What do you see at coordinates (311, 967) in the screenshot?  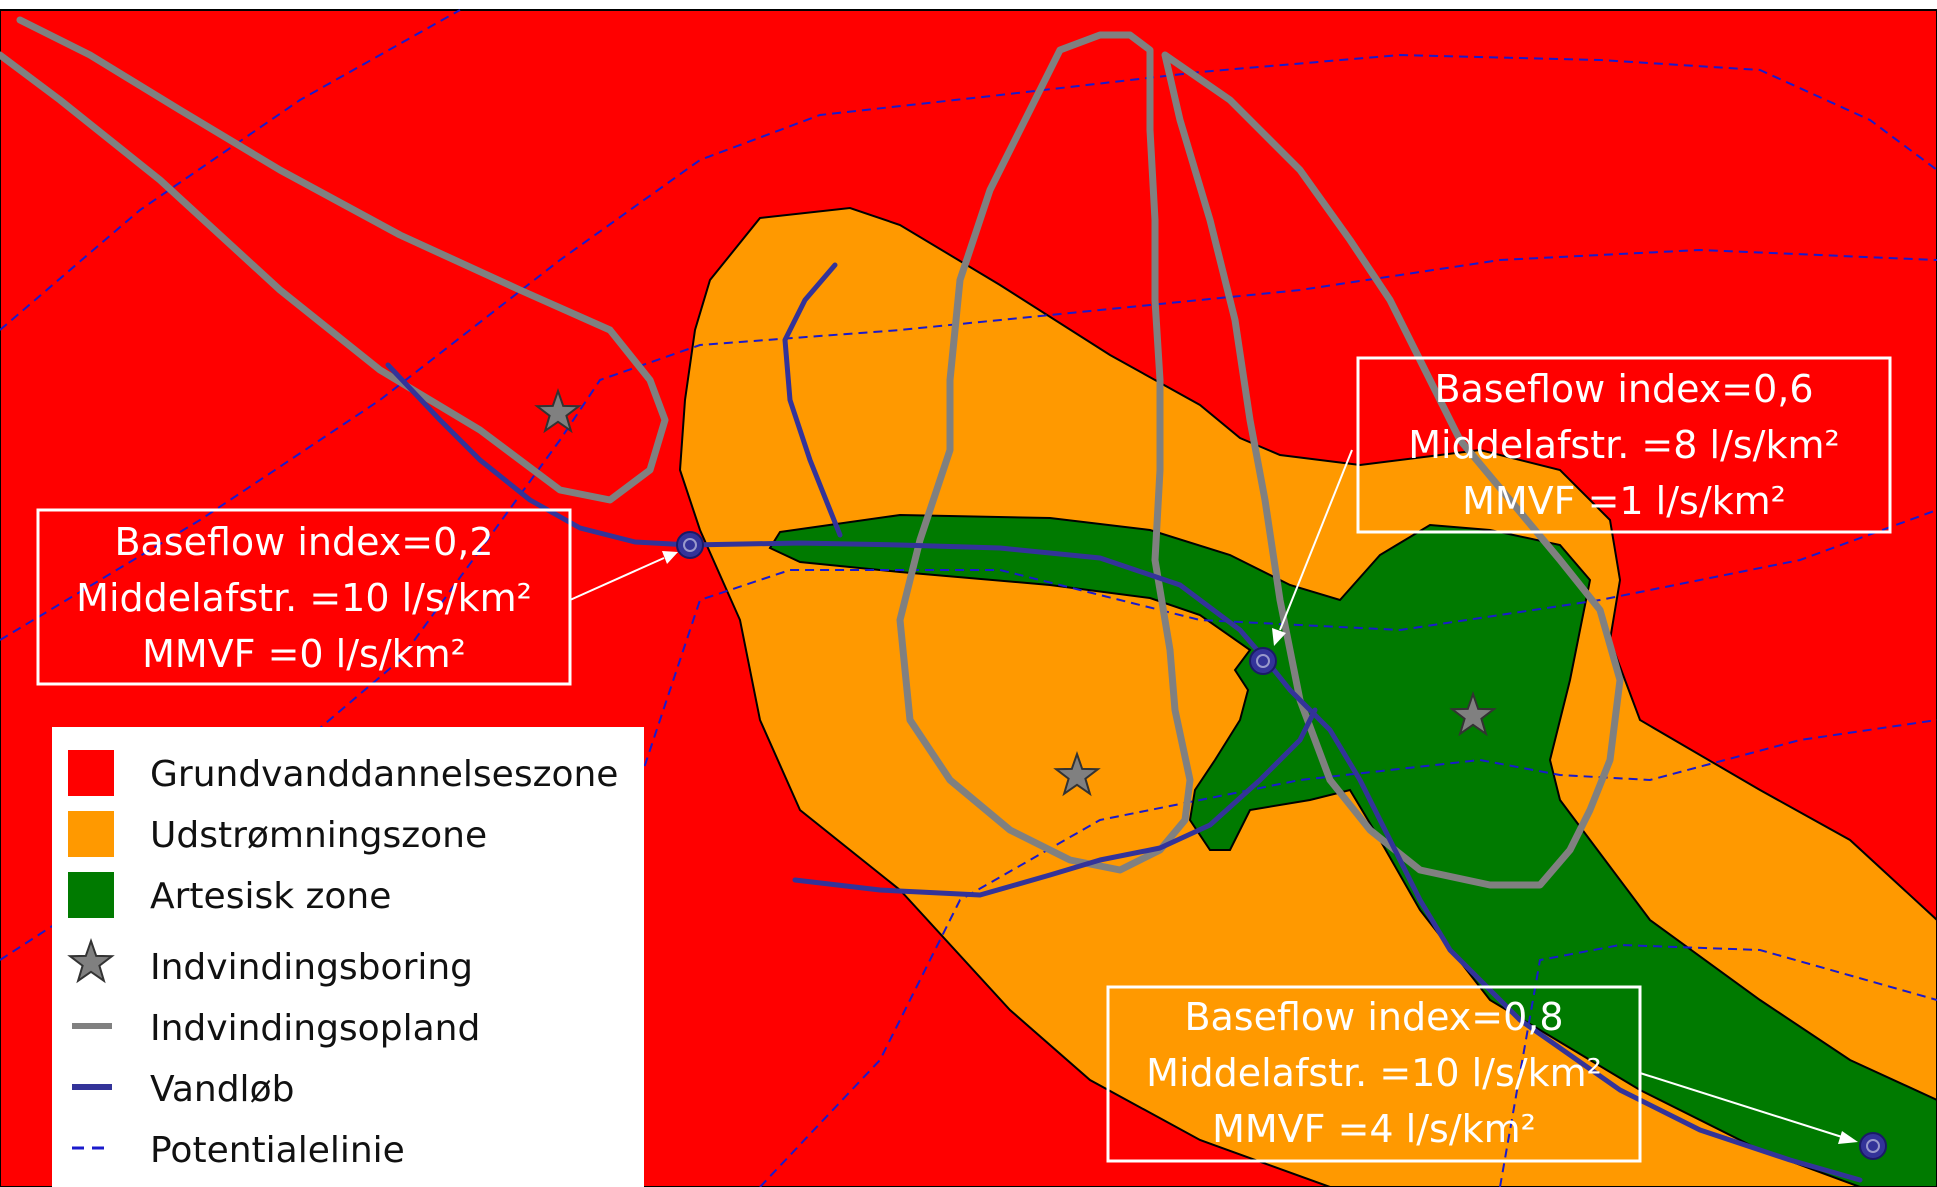 I see `legend-label: Indvindingsboring` at bounding box center [311, 967].